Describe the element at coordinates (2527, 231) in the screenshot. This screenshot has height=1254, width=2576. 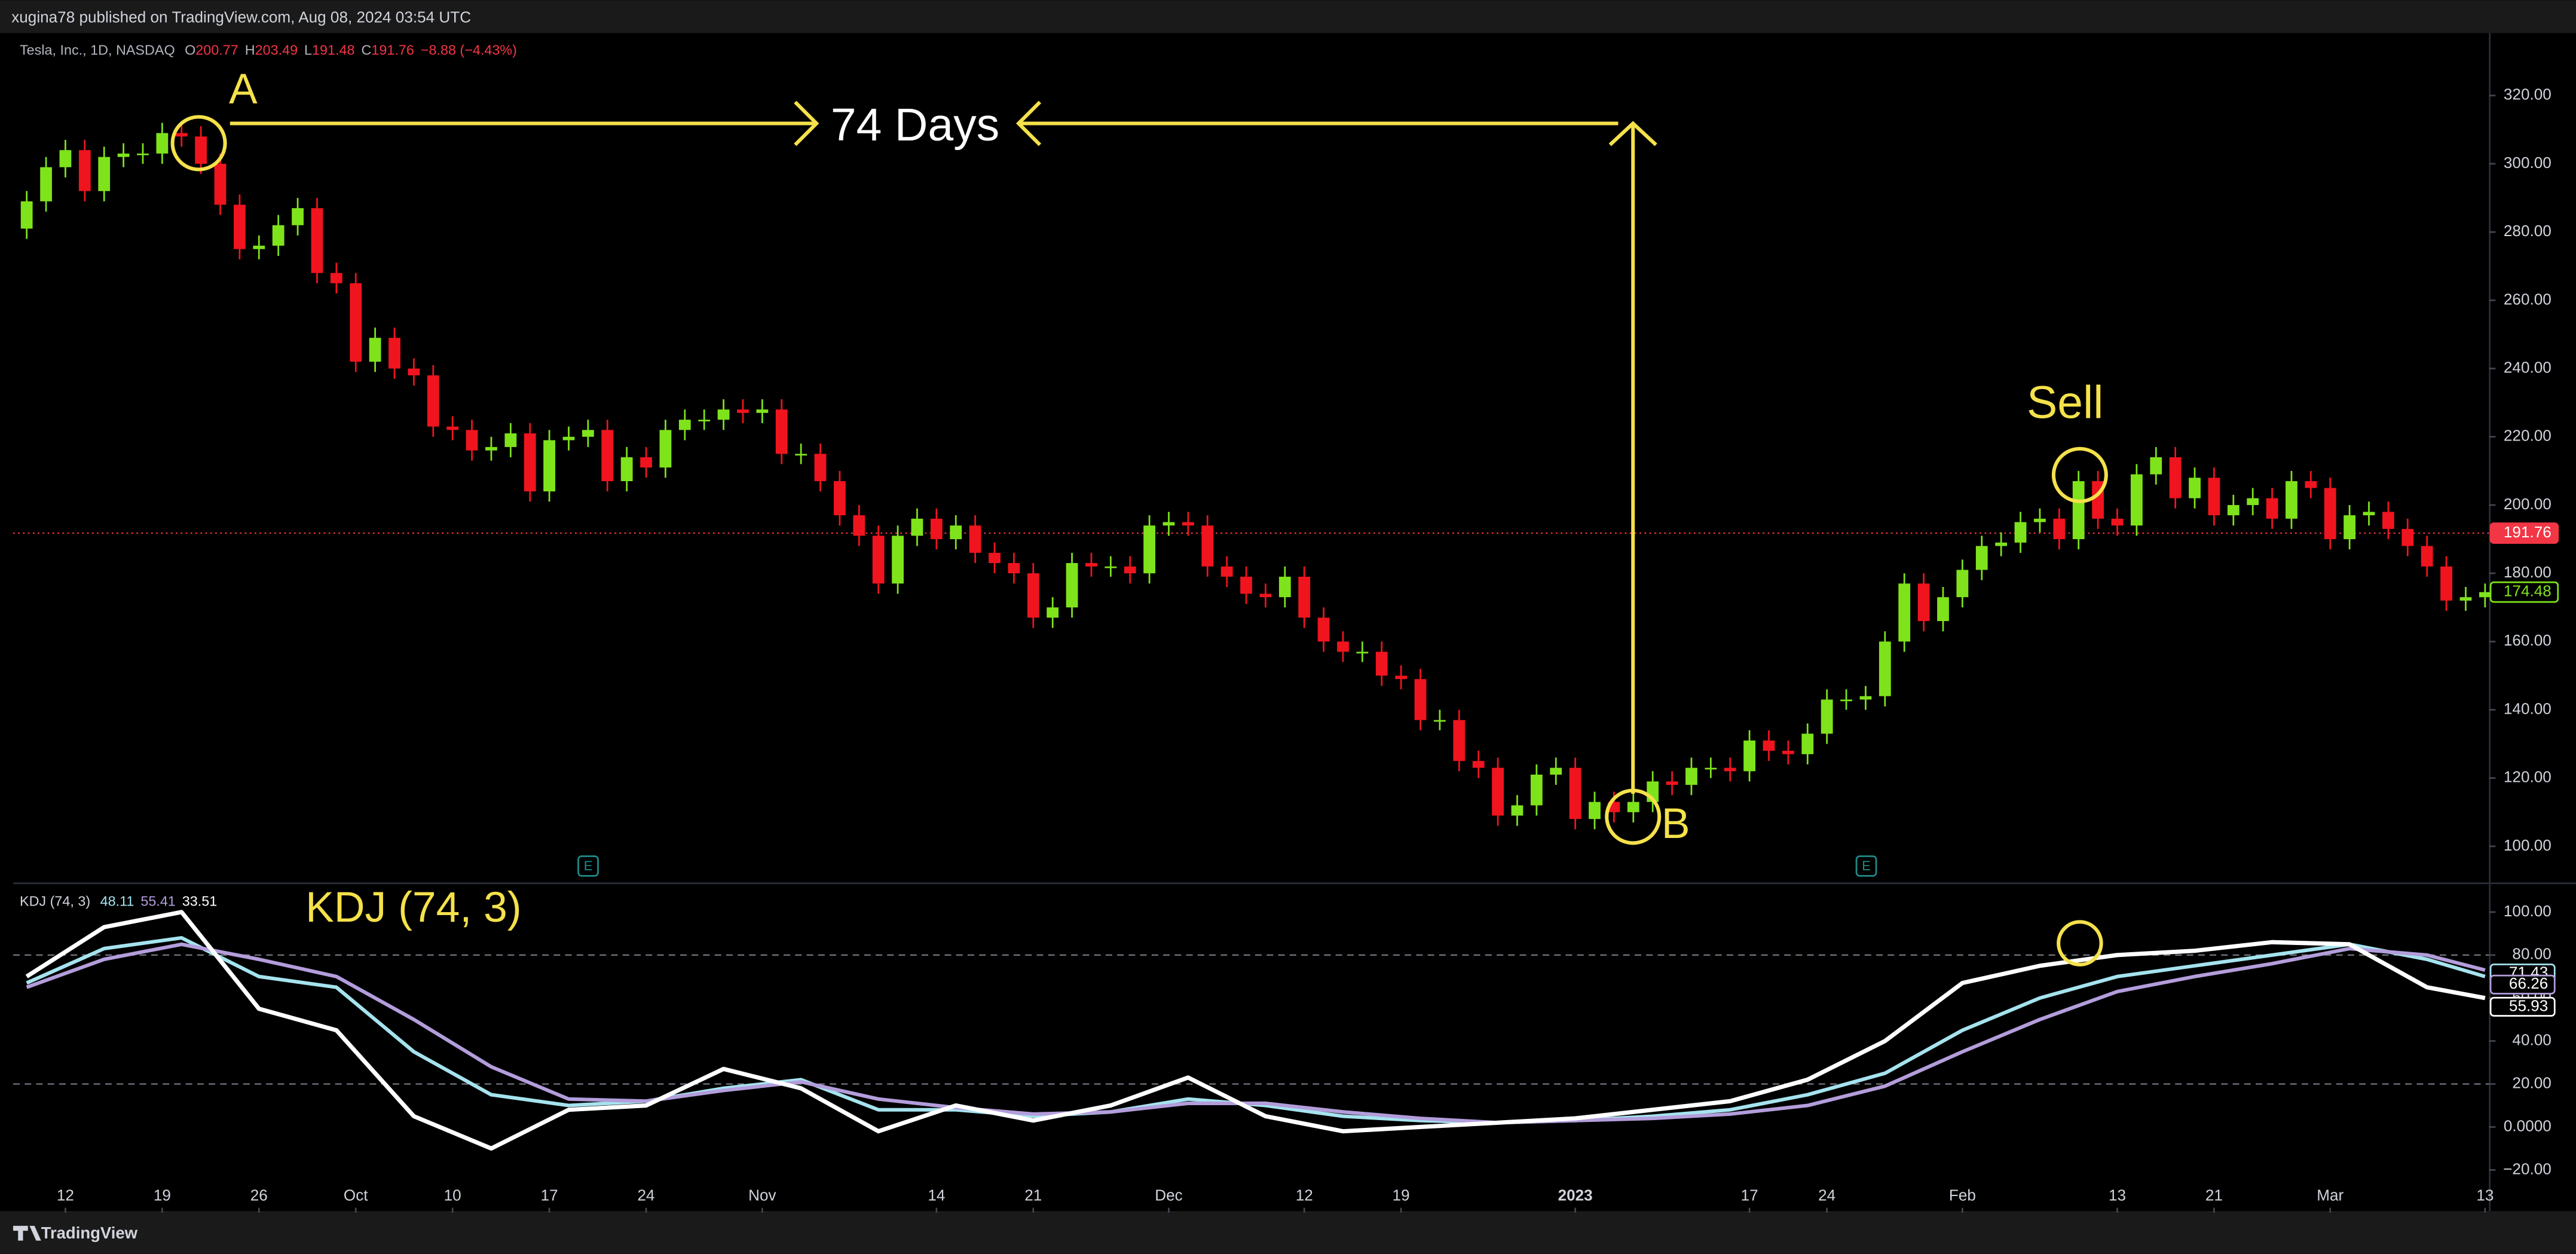
I see `y-tick-label: 280.00` at that location.